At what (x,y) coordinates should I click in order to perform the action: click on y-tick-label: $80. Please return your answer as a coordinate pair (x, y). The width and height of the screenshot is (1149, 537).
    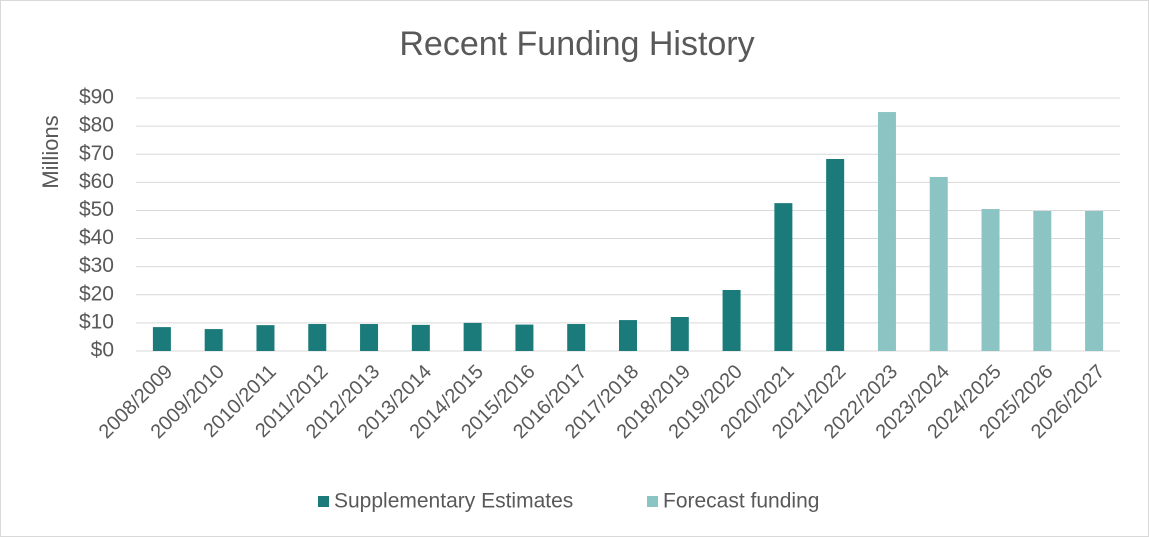
    Looking at the image, I should click on (96, 125).